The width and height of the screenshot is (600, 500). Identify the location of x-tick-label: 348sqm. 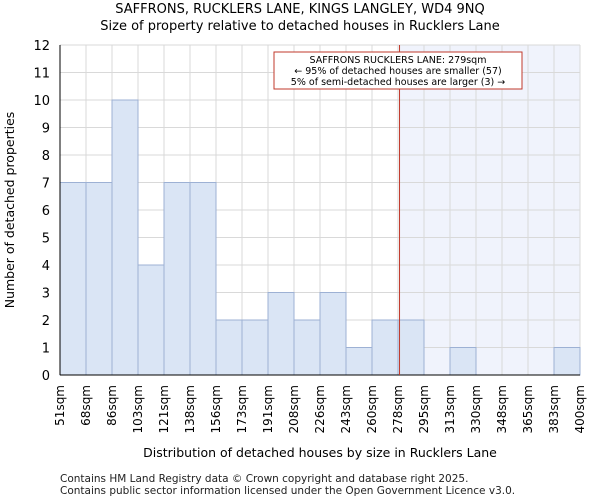
(502, 409).